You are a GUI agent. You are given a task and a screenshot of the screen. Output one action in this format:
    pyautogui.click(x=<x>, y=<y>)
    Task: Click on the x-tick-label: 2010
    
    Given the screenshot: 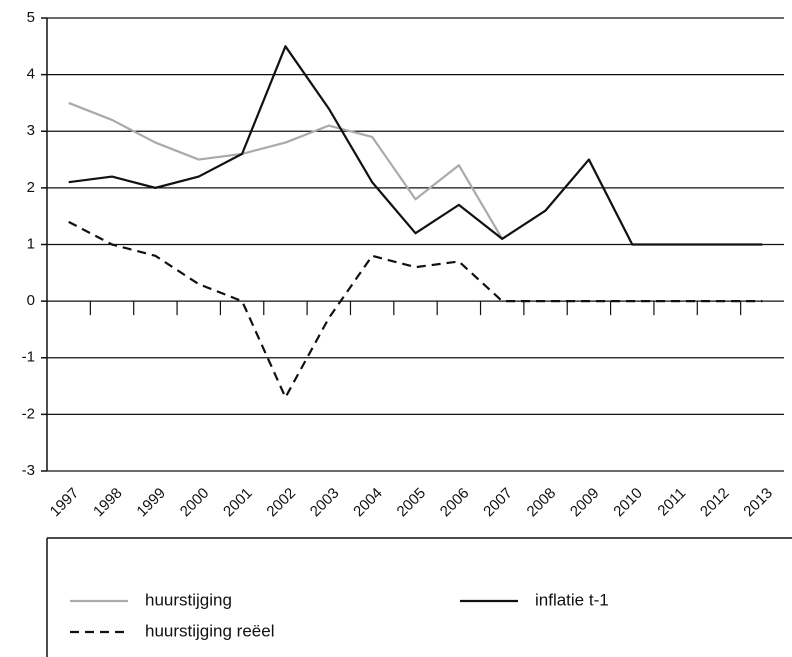 What is the action you would take?
    pyautogui.click(x=628, y=503)
    